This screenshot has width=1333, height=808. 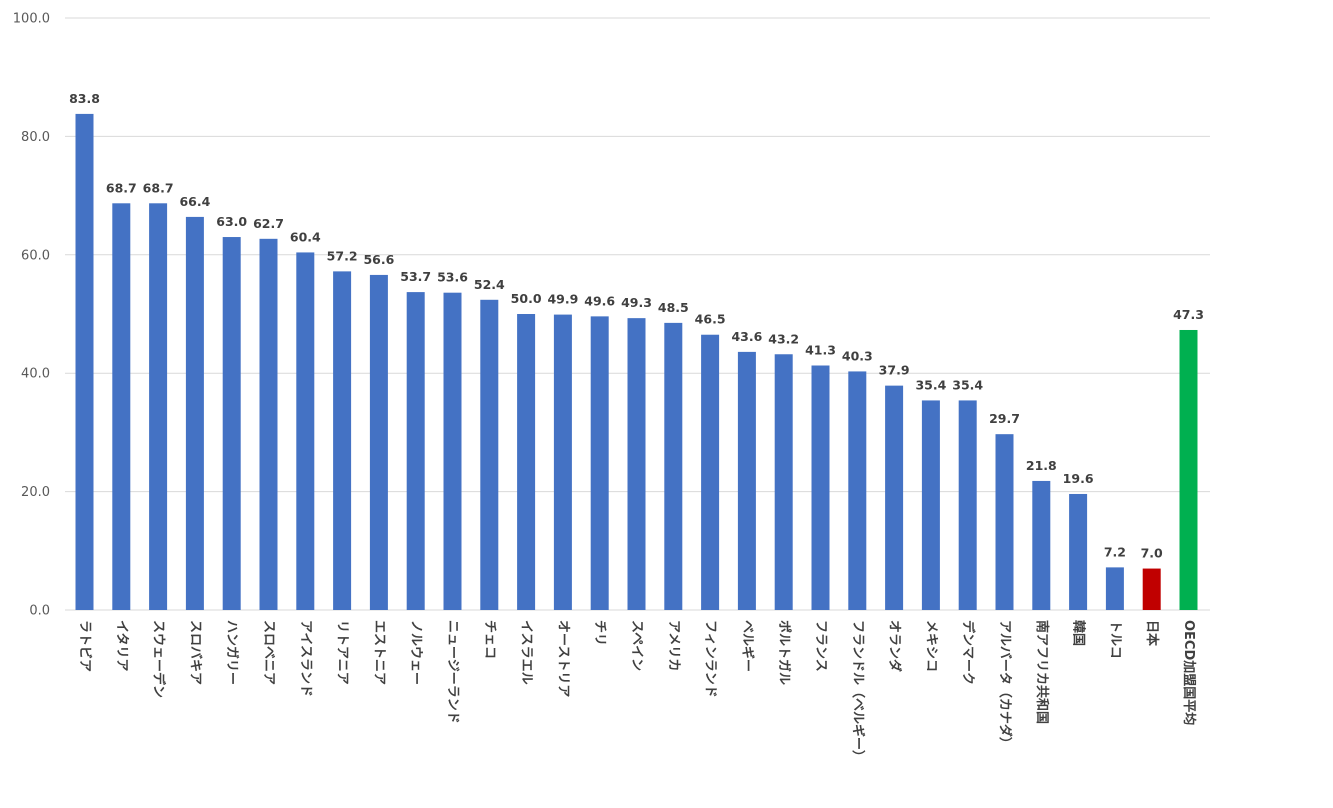 What do you see at coordinates (378, 652) in the screenshot?
I see `category-label: エストニア` at bounding box center [378, 652].